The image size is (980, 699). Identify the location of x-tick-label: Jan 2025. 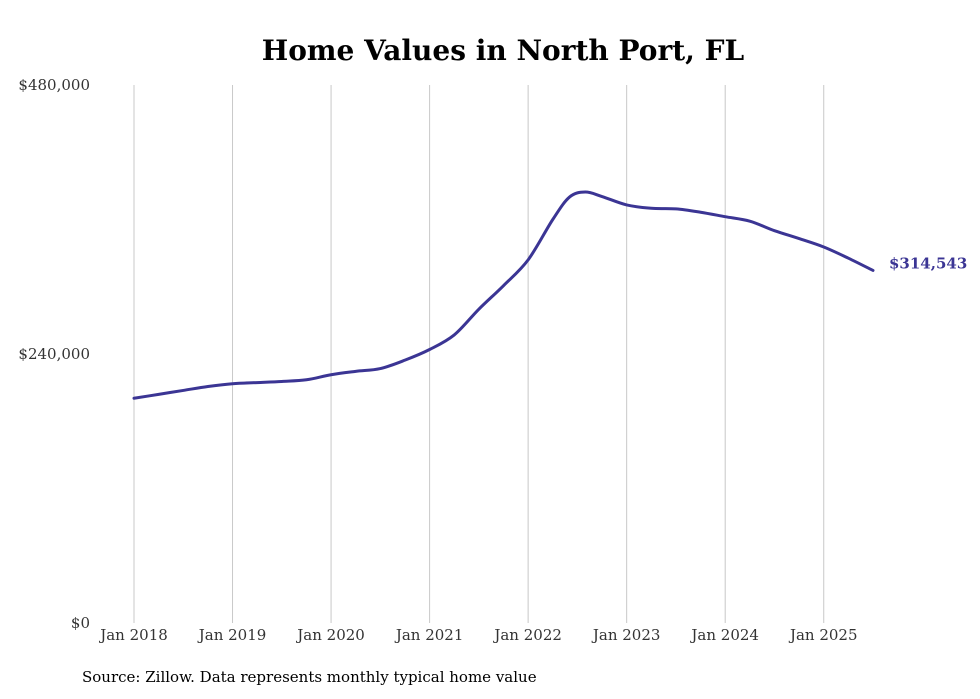
(823, 635).